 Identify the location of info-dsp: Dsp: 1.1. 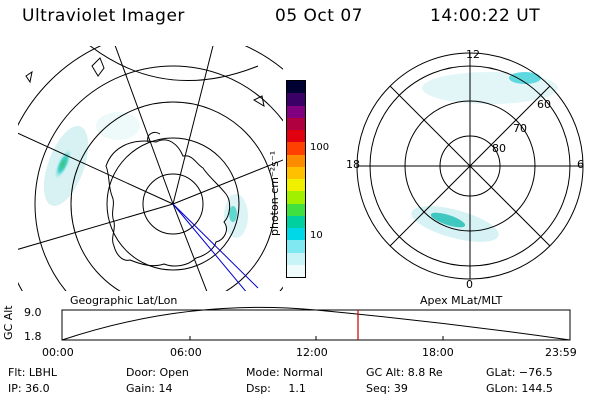
(276, 388).